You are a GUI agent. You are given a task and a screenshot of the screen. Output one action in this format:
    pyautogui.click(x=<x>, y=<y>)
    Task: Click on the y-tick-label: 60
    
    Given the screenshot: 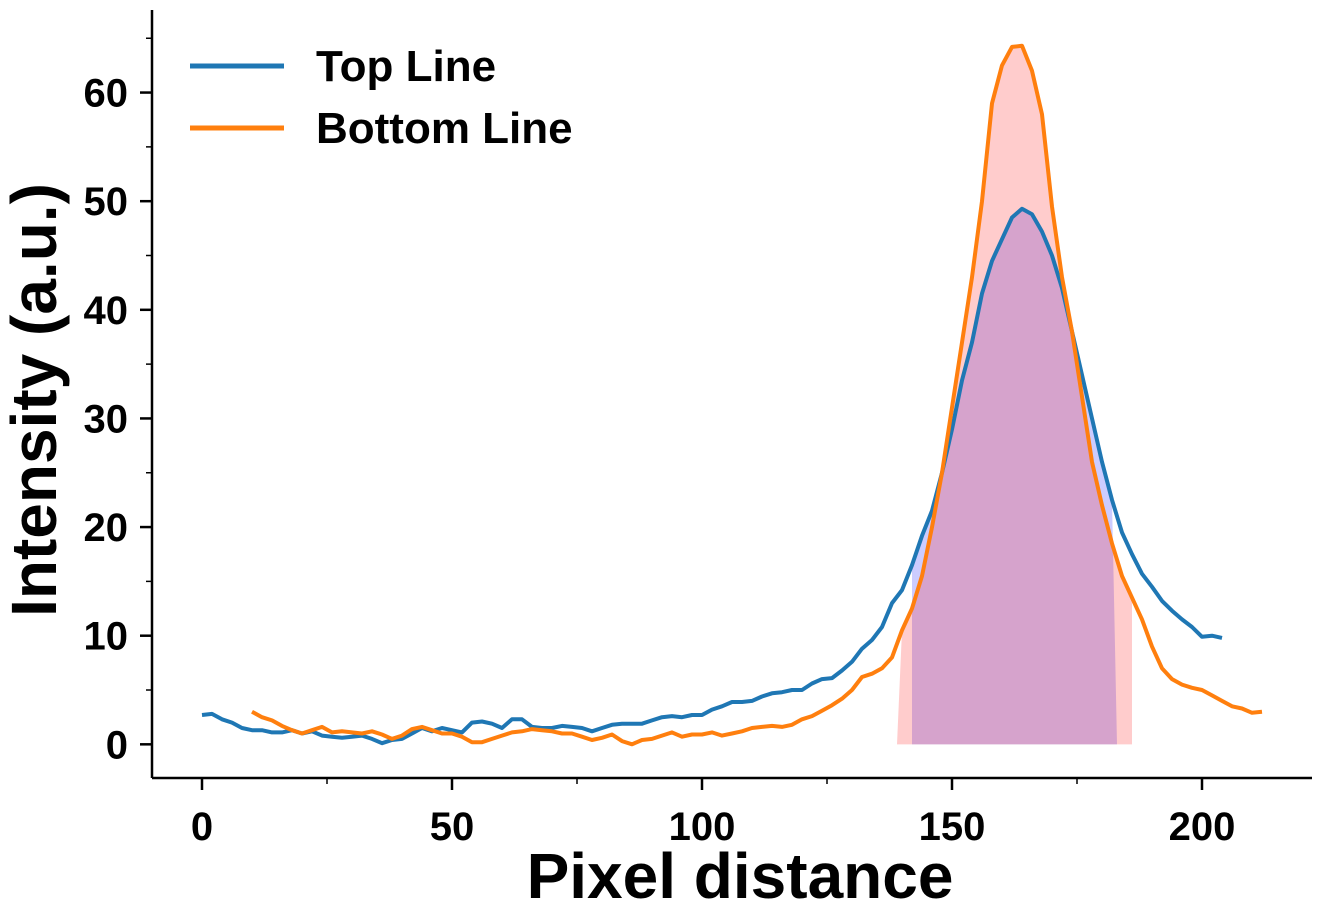 What is the action you would take?
    pyautogui.click(x=106, y=94)
    